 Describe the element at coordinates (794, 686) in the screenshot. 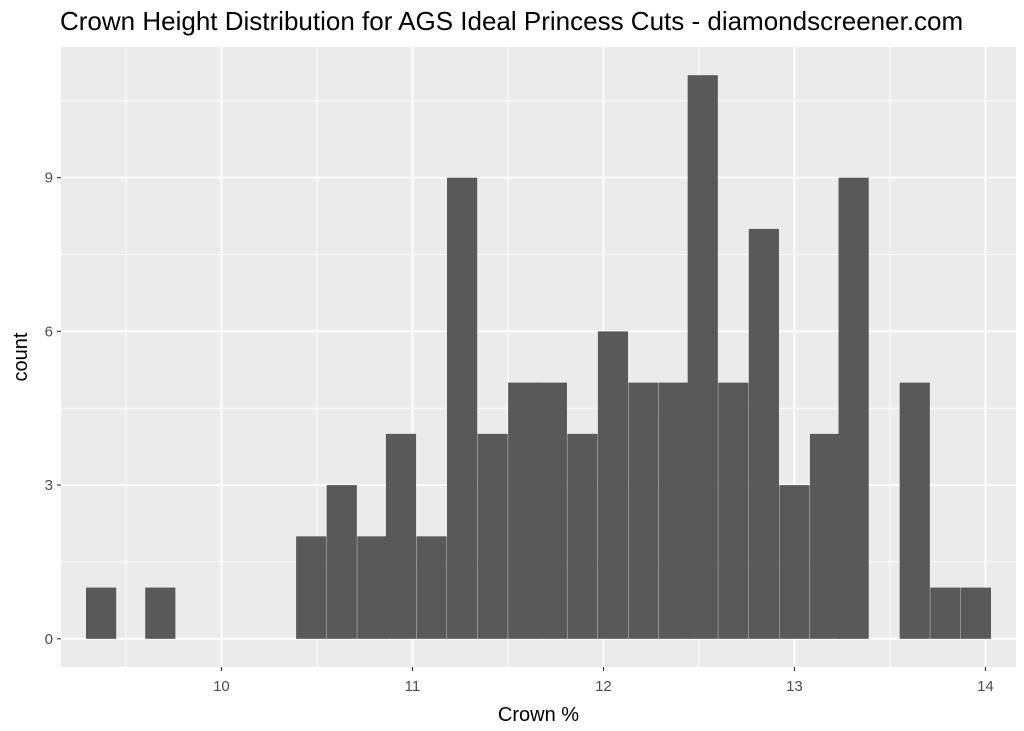

I see `x-tick-label: 13` at that location.